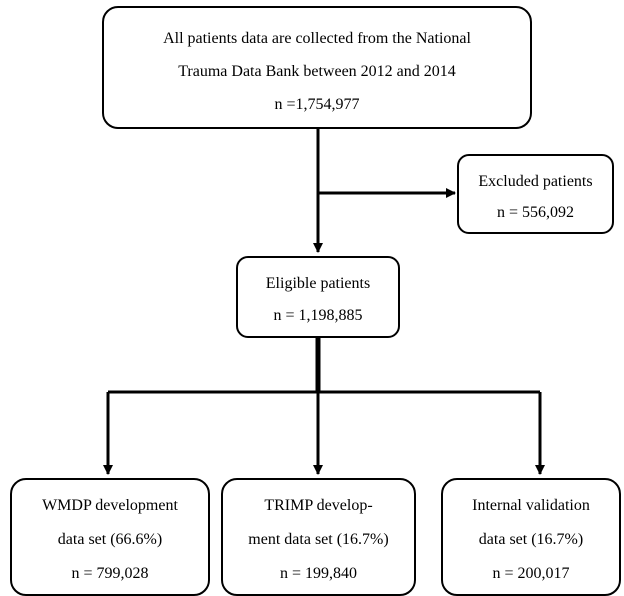  Describe the element at coordinates (317, 104) in the screenshot. I see `source-count: n =1,754,977` at that location.